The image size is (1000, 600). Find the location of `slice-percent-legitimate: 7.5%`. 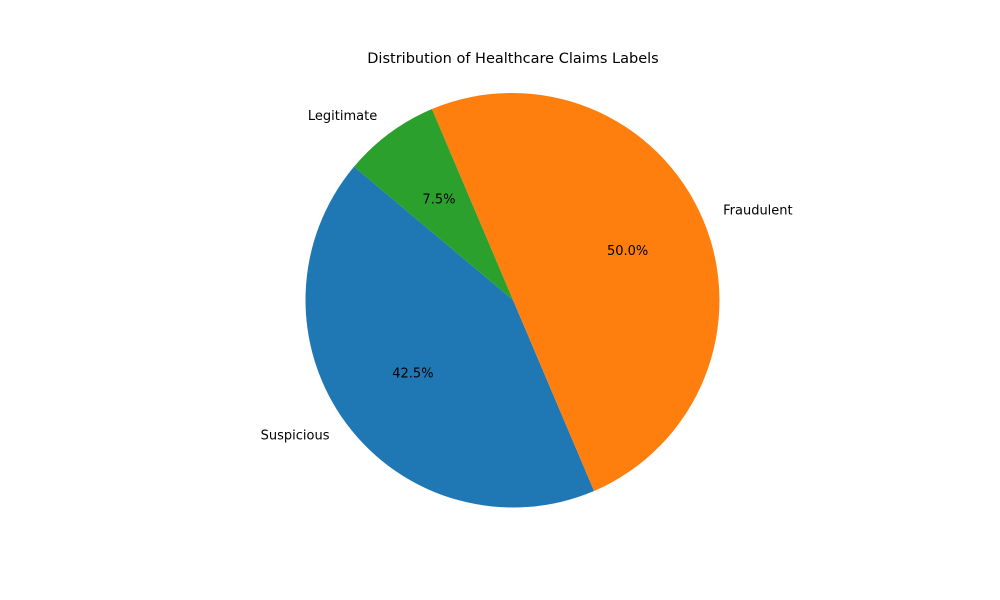

slice-percent-legitimate: 7.5% is located at coordinates (438, 199).